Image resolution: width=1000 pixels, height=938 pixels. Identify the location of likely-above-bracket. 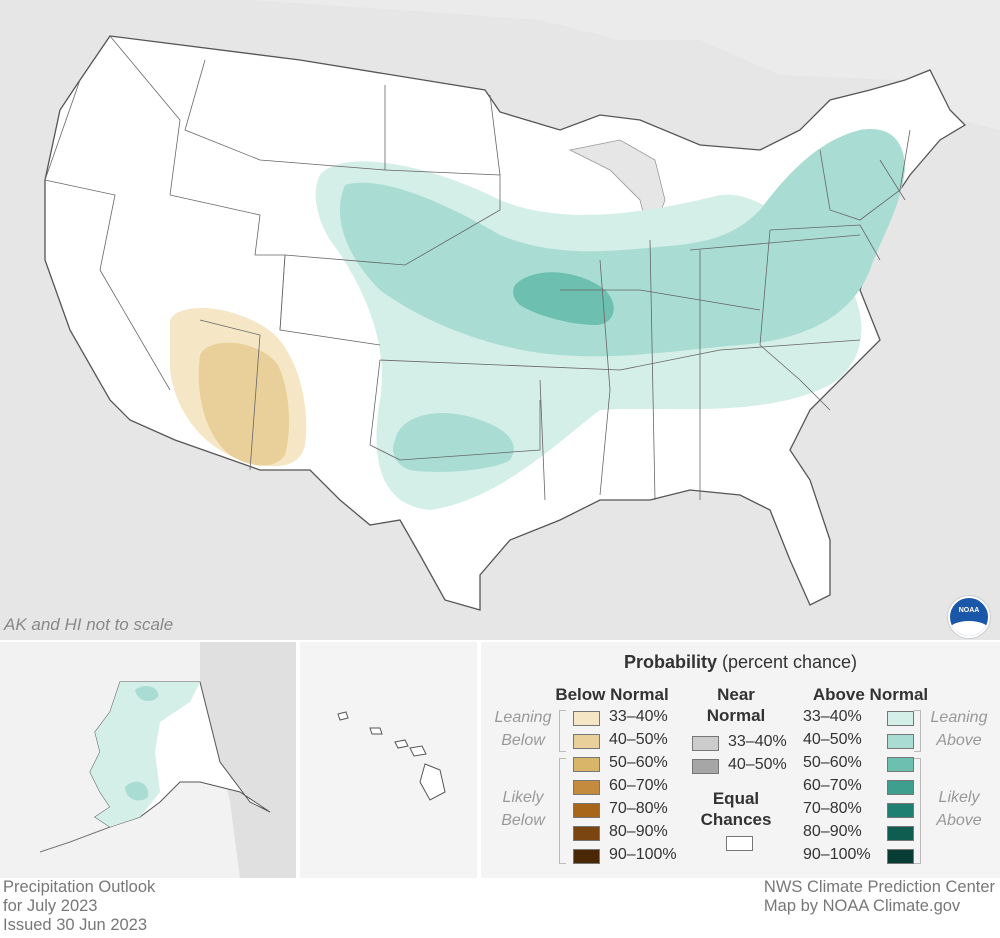
(917, 811).